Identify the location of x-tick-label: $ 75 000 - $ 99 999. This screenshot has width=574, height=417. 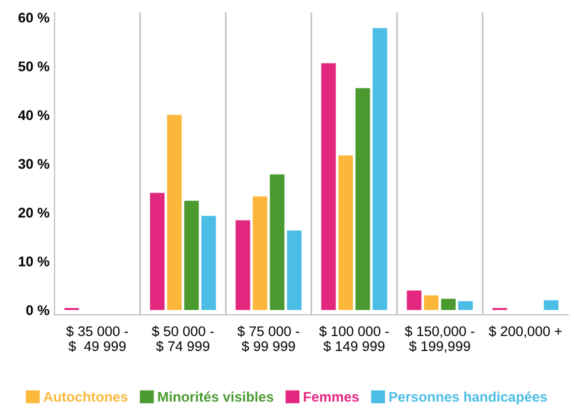
(268, 339).